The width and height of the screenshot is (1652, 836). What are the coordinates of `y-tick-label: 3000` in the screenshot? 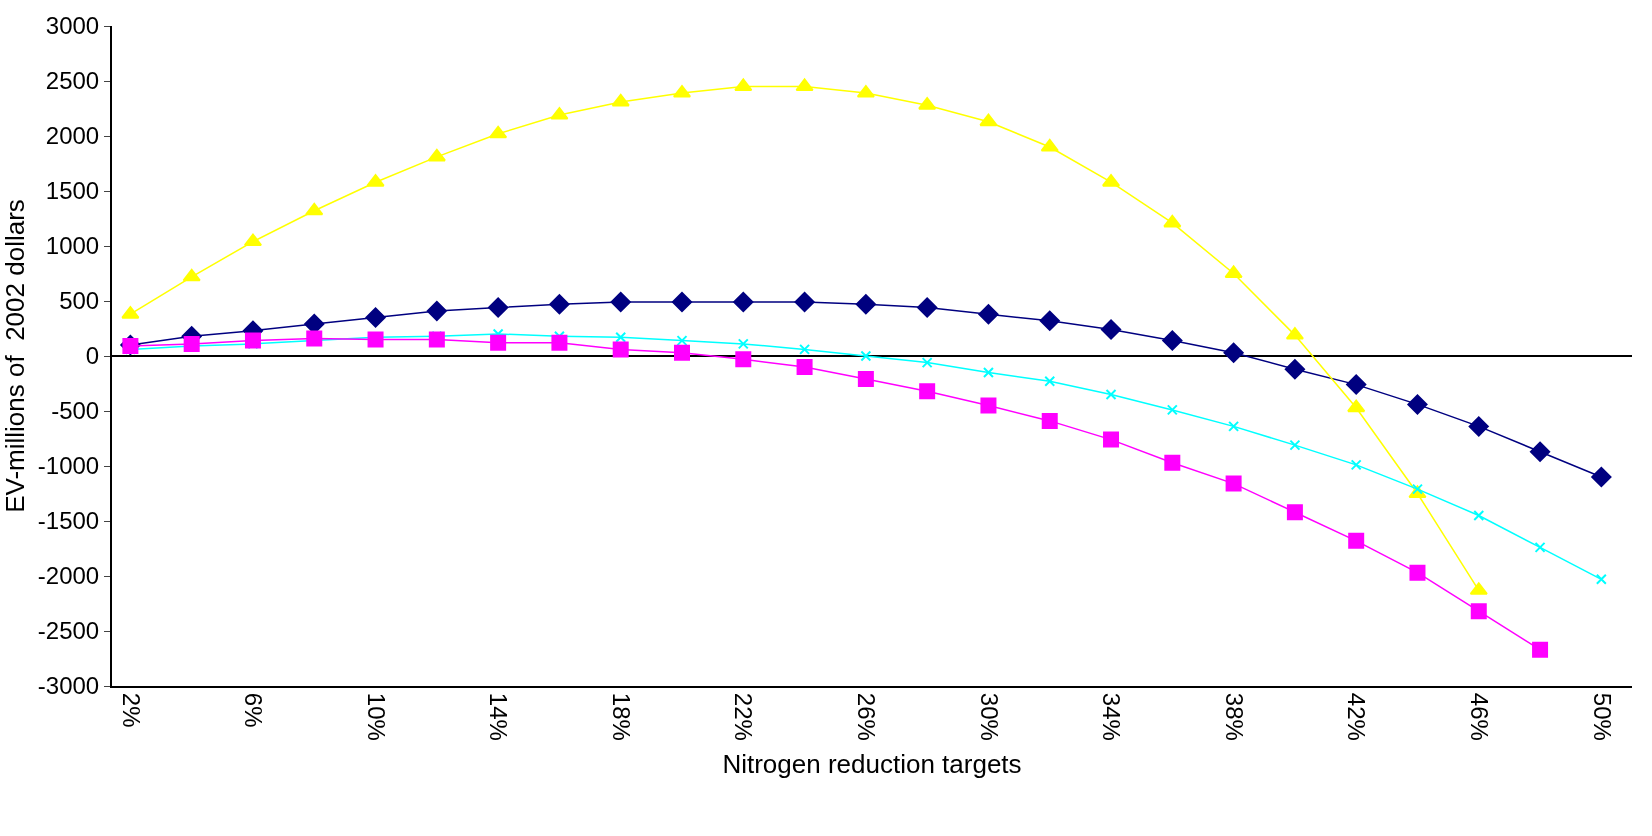 It's located at (72, 26).